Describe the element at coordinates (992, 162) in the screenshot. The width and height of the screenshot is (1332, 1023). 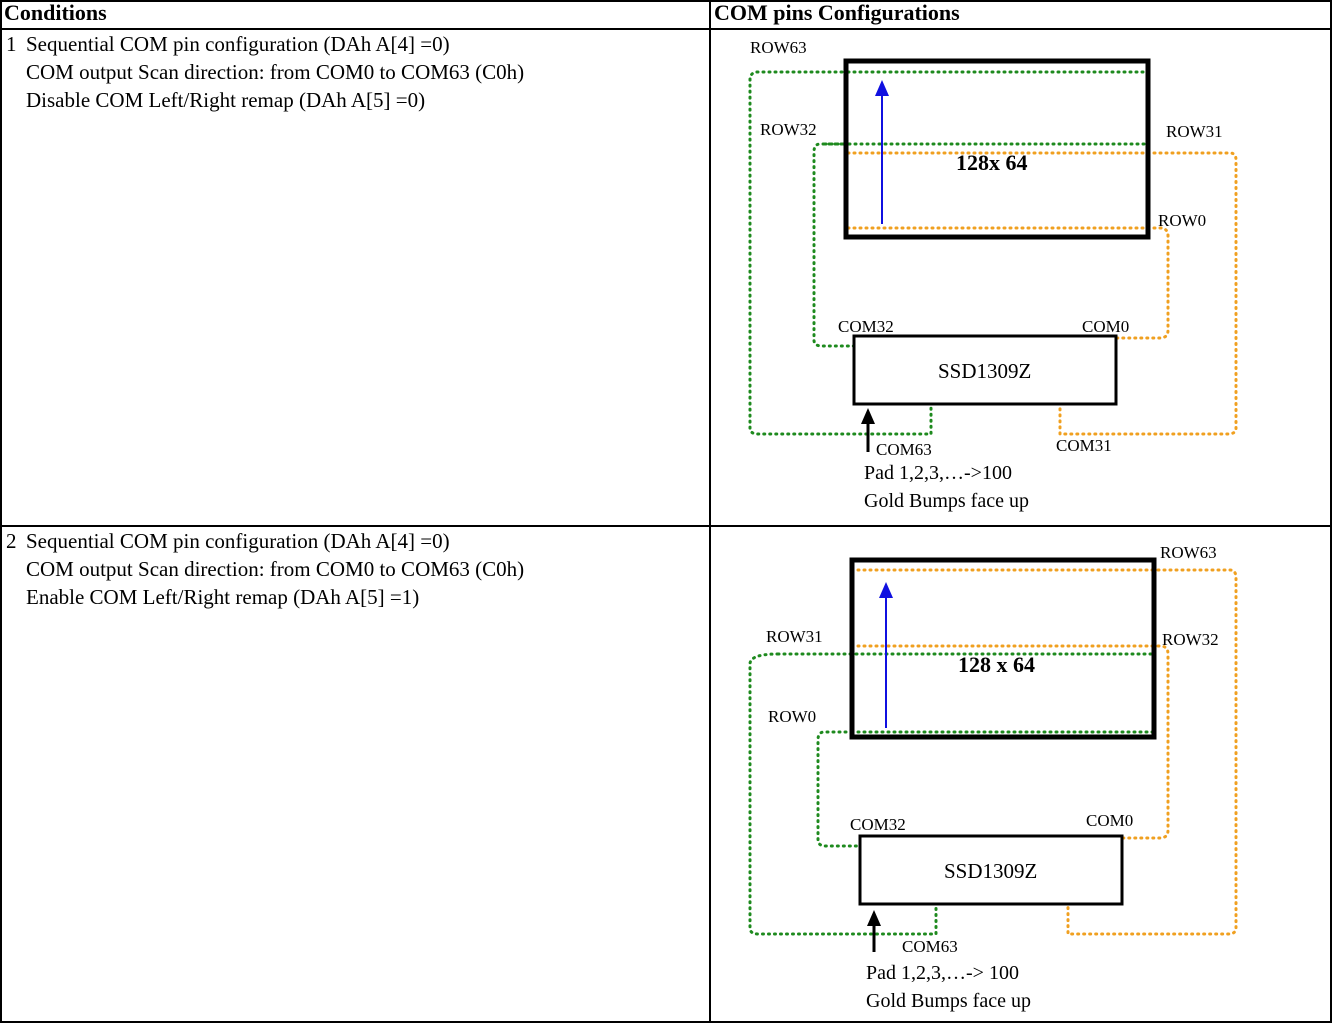
I see `panel-label: 128x 64` at that location.